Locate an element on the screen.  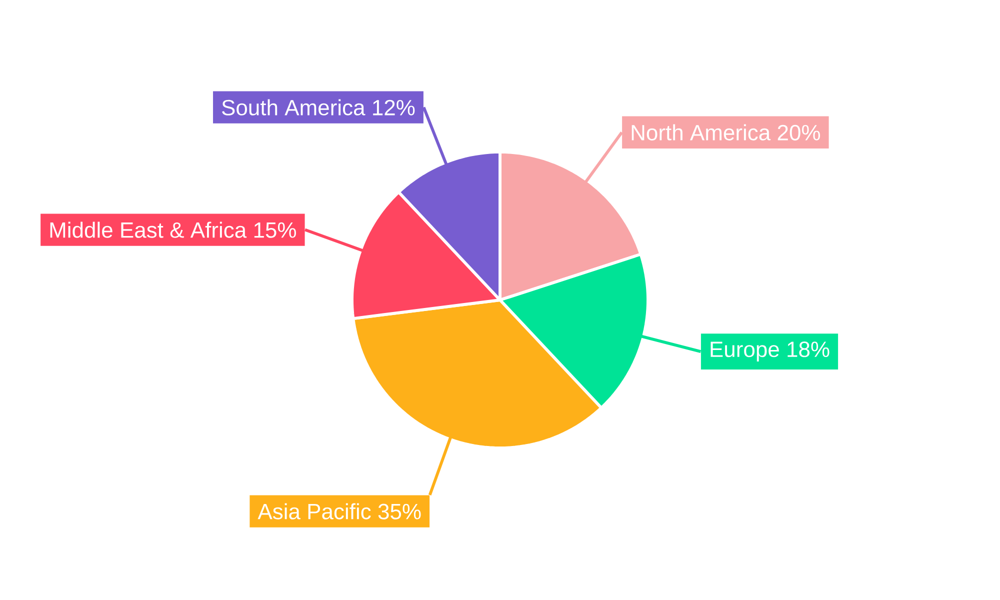
slice-label: North America is located at coordinates (701, 132).